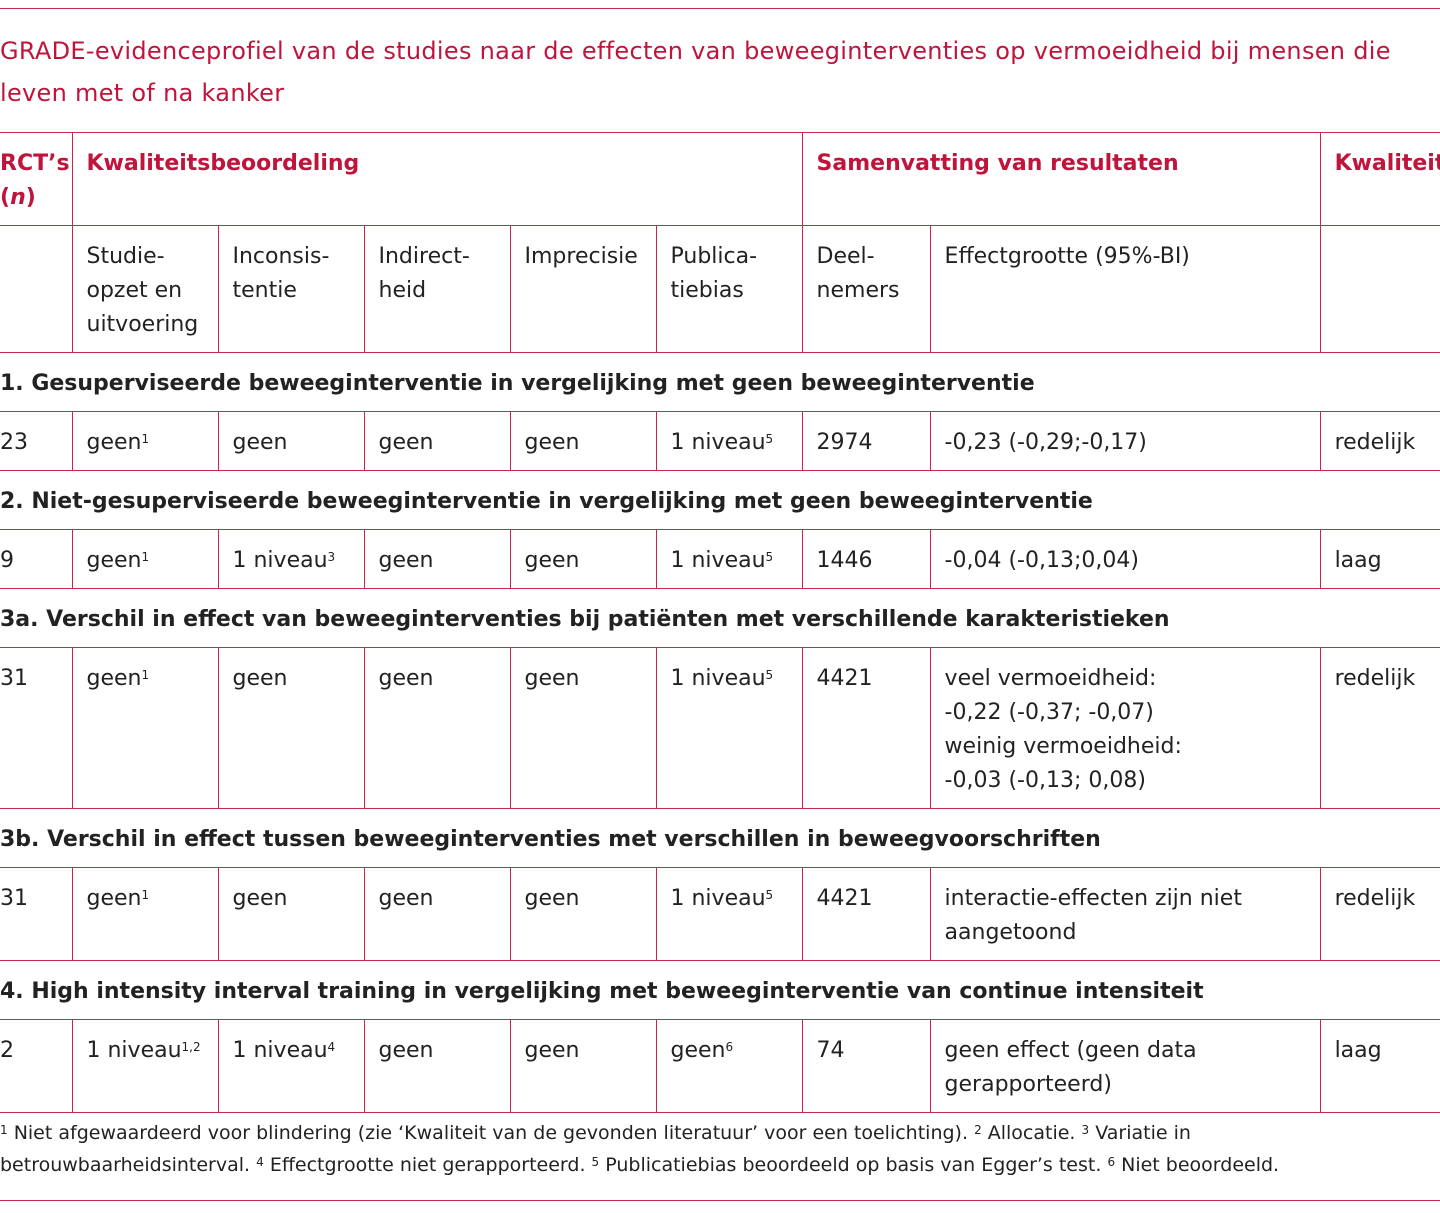 The height and width of the screenshot is (1213, 1440). What do you see at coordinates (260, 1162) in the screenshot?
I see `footnote-mark: 4` at bounding box center [260, 1162].